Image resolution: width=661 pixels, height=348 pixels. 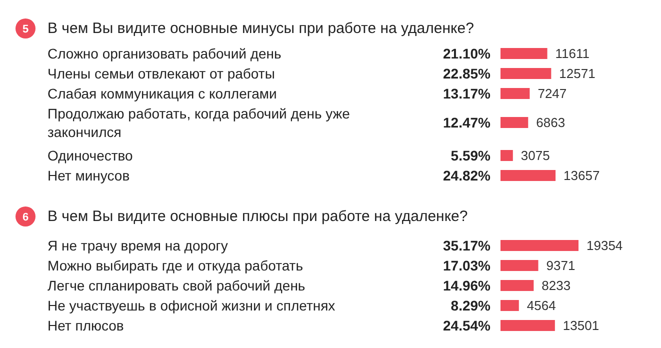 What do you see at coordinates (91, 156) in the screenshot?
I see `y-tick-label: Одиночество` at bounding box center [91, 156].